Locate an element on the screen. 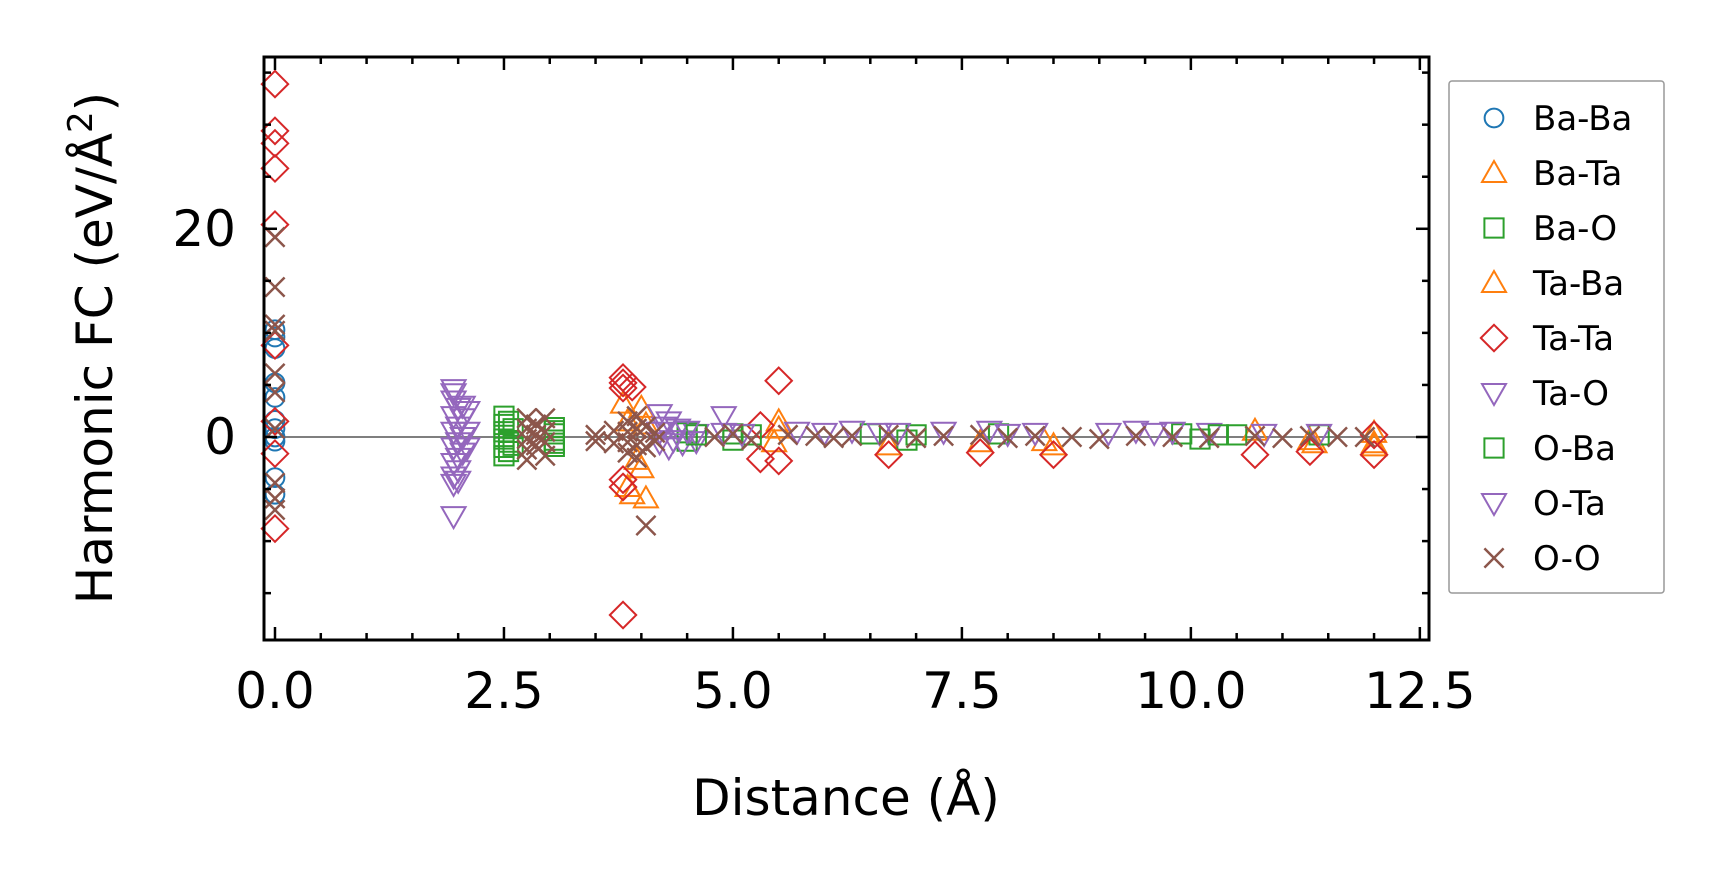 The image size is (1719, 883). legend-label-ba-ta: Ba-Ta is located at coordinates (1577, 174).